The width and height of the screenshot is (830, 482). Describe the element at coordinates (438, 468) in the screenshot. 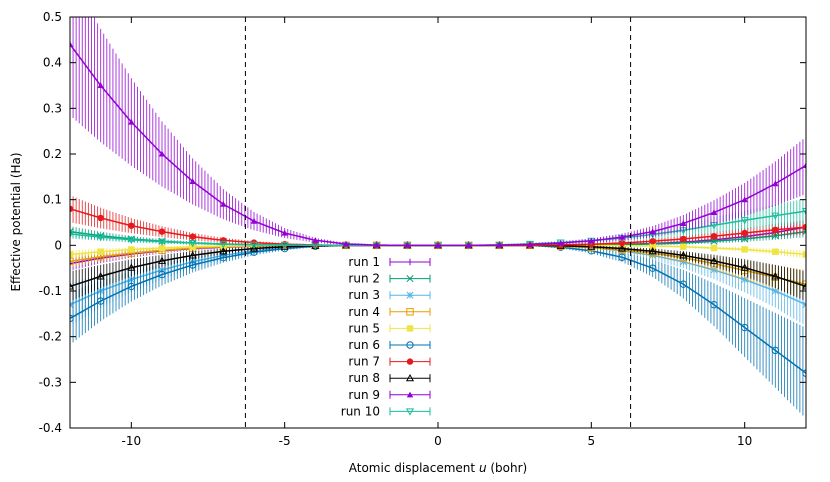

I see `x-axis-label: Atomic displacement u (bohr)` at that location.